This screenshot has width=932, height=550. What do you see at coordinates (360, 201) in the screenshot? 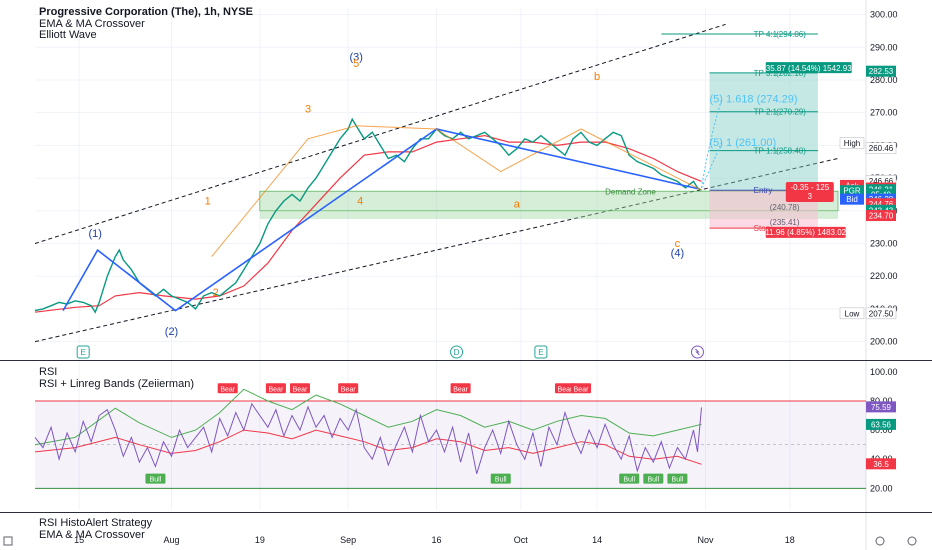
I see `wave-label-orange: 4` at bounding box center [360, 201].